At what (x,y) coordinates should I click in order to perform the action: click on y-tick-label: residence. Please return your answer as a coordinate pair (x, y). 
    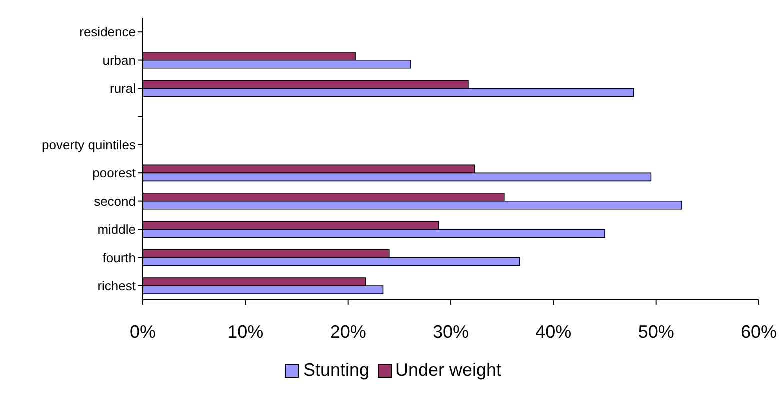
    Looking at the image, I should click on (108, 32).